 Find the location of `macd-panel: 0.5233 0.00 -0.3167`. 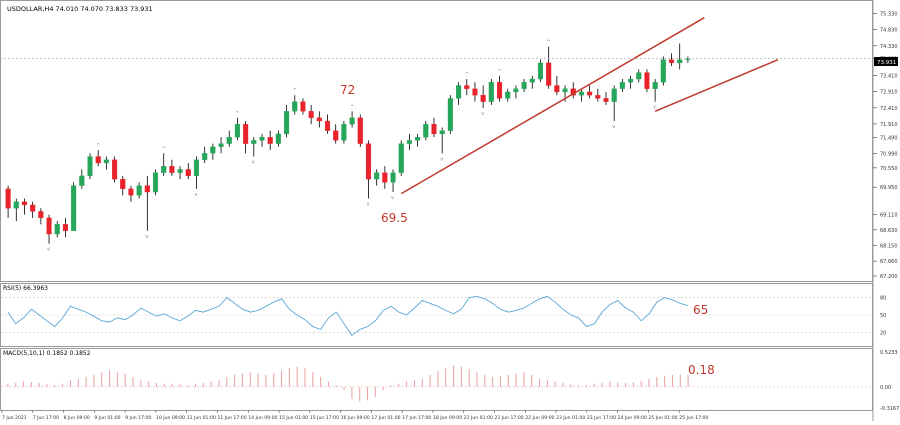

macd-panel: 0.5233 0.00 -0.3167 is located at coordinates (450, 381).